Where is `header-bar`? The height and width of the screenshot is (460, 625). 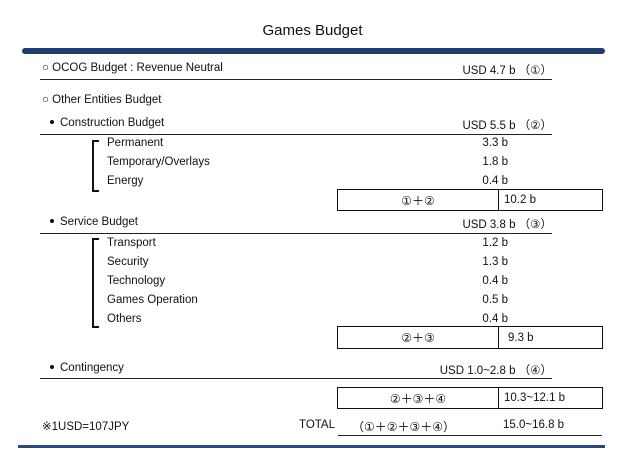 header-bar is located at coordinates (313, 51).